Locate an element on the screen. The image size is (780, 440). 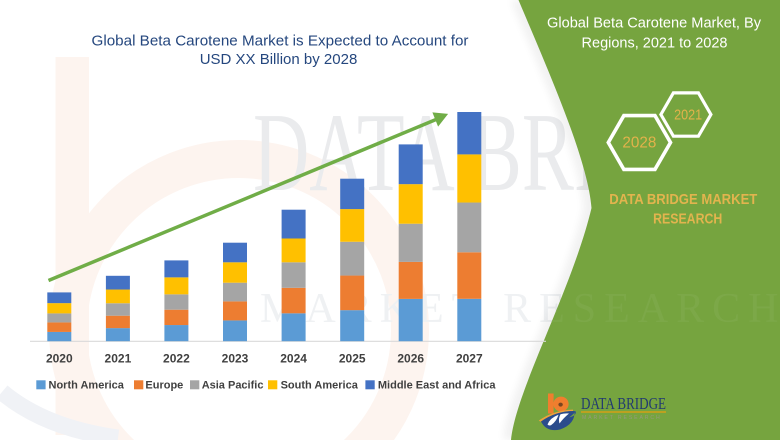
svg-text: 2024 is located at coordinates (293, 359).